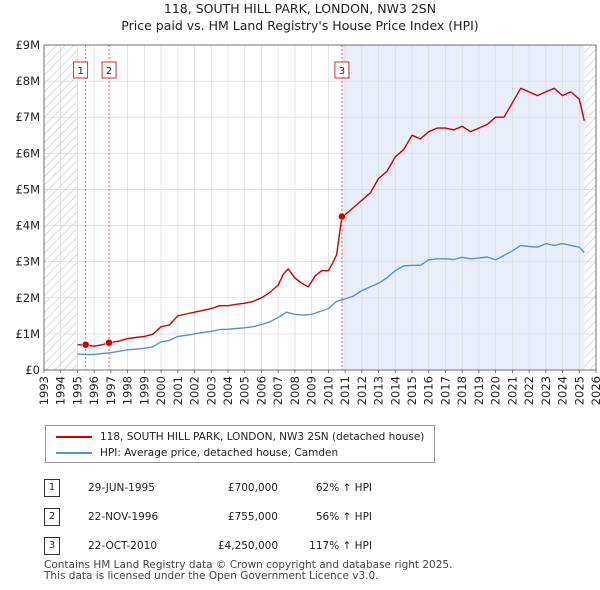  I want to click on table-row: 1 29-JUN-1995 £700,000 62% ↑ HPI, so click(208, 487).